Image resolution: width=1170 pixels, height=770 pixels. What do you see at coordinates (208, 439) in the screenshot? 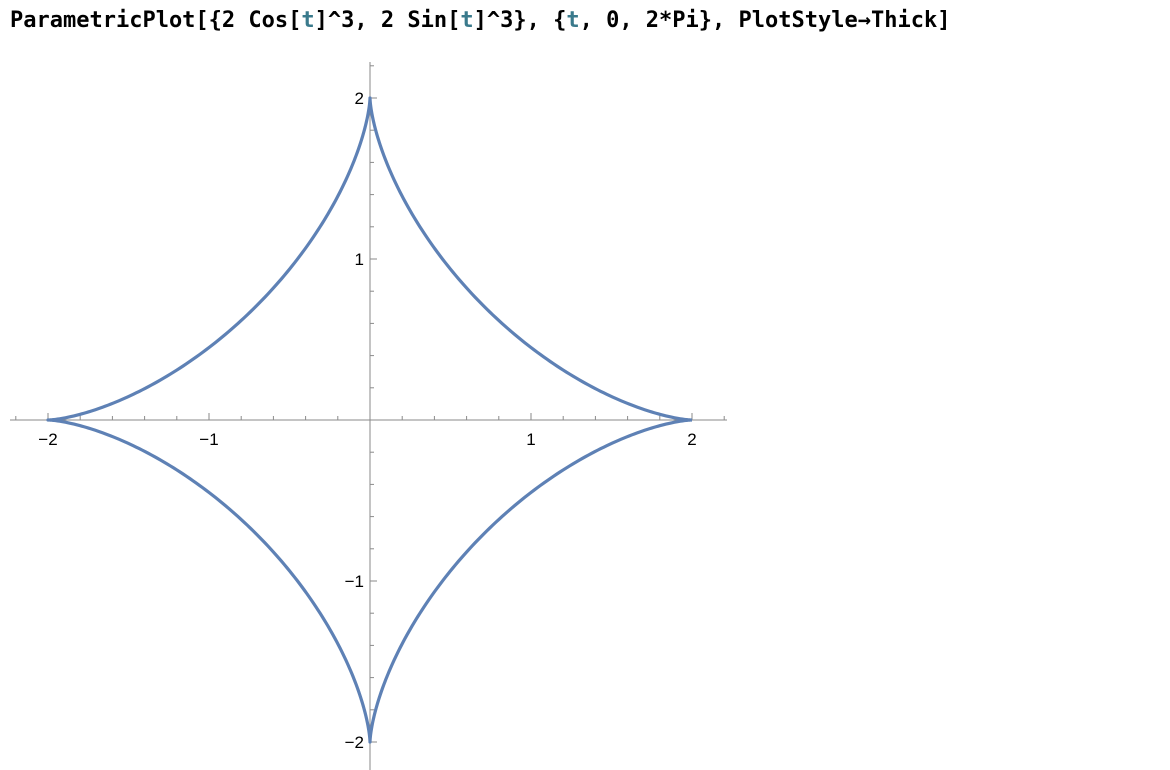
I see `x-tick-label: −1` at bounding box center [208, 439].